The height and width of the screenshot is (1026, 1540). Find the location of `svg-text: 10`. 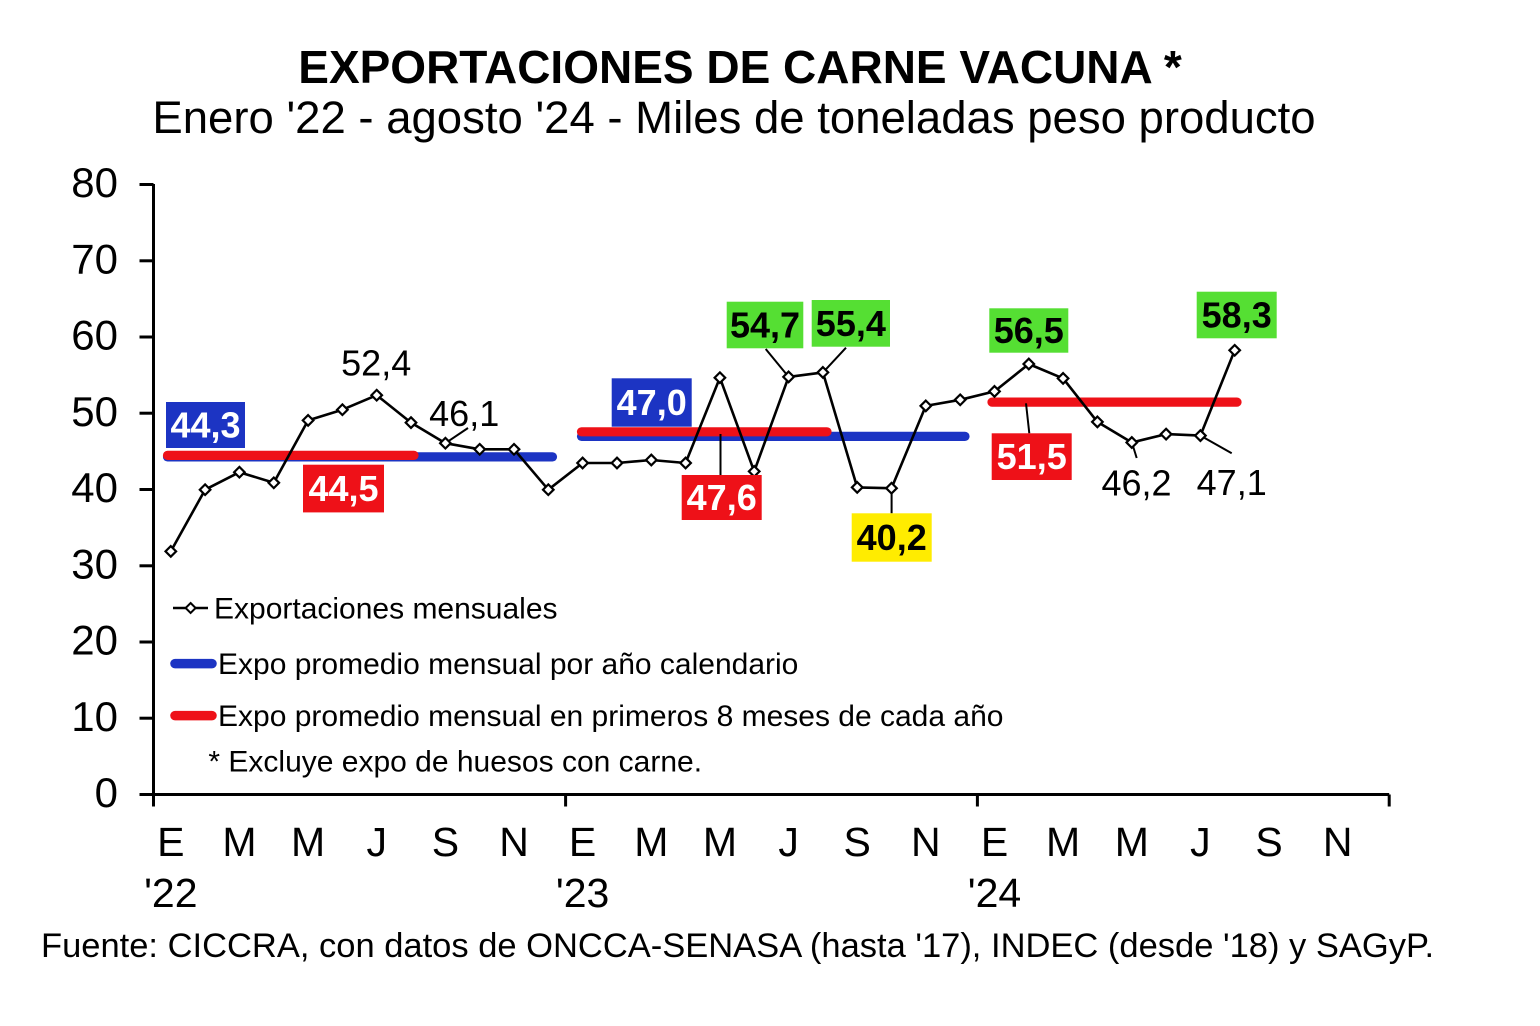

svg-text: 10 is located at coordinates (94, 716).